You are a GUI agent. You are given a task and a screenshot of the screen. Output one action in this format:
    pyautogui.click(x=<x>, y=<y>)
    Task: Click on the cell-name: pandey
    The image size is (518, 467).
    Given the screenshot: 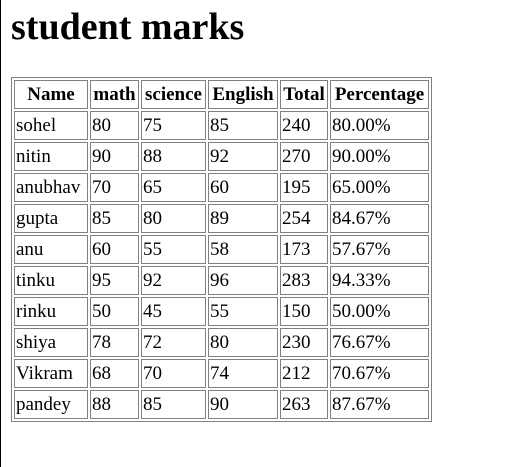 What is the action you would take?
    pyautogui.click(x=51, y=404)
    